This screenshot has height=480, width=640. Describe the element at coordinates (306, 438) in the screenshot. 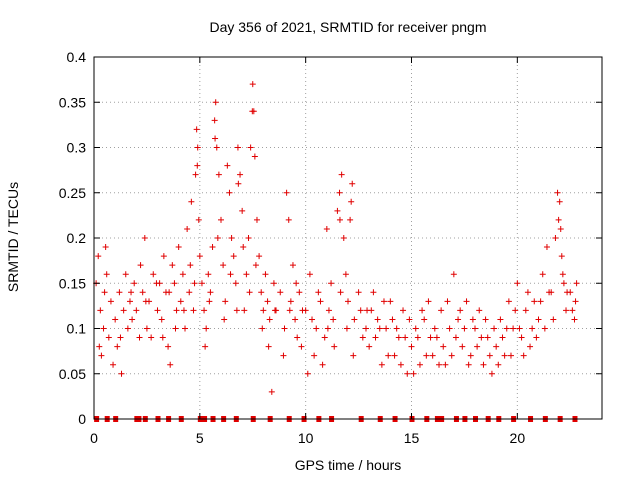

I see `x-tick-label: 10` at that location.